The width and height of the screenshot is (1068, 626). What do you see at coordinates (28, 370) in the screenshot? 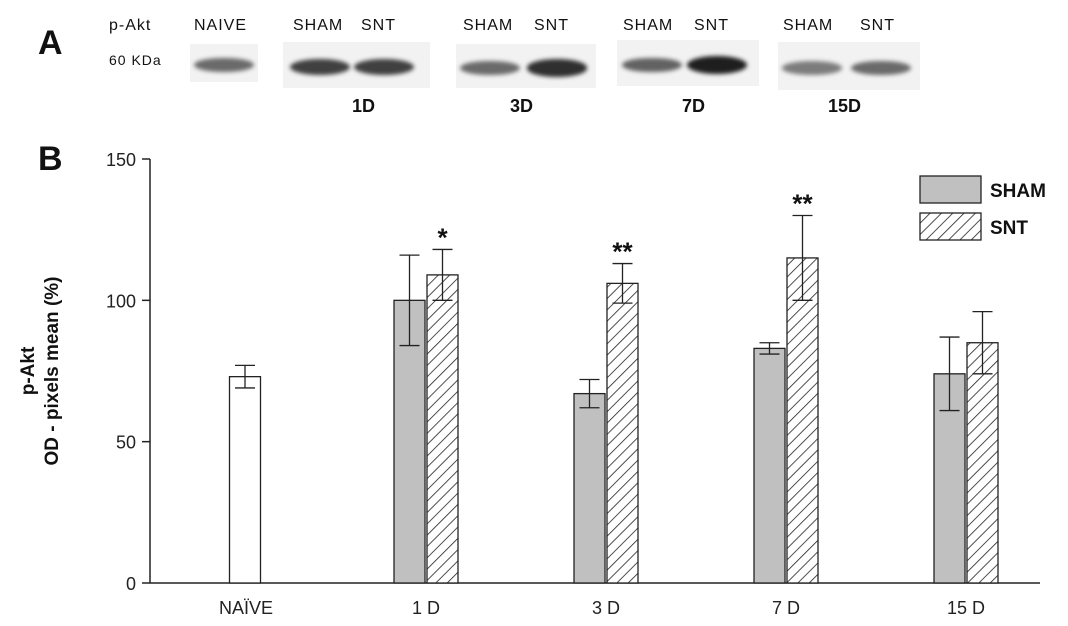
I see `y-axis-title: p-Akt` at bounding box center [28, 370].